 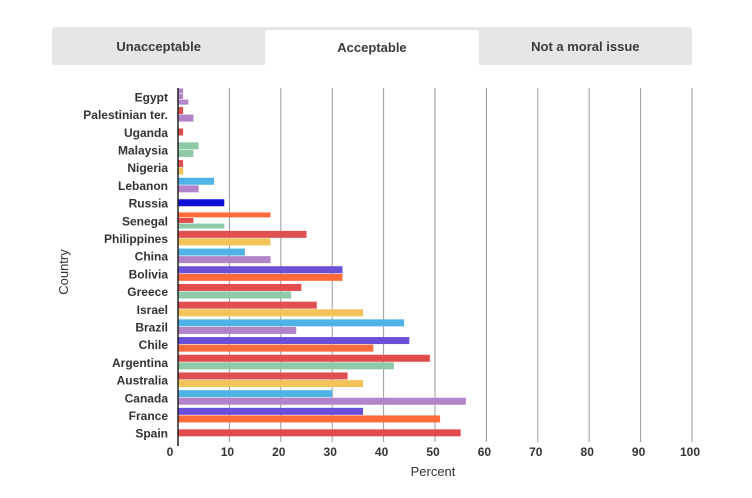 What do you see at coordinates (585, 46) in the screenshot?
I see `tab-not-a-moral-issue: Not a moral issue` at bounding box center [585, 46].